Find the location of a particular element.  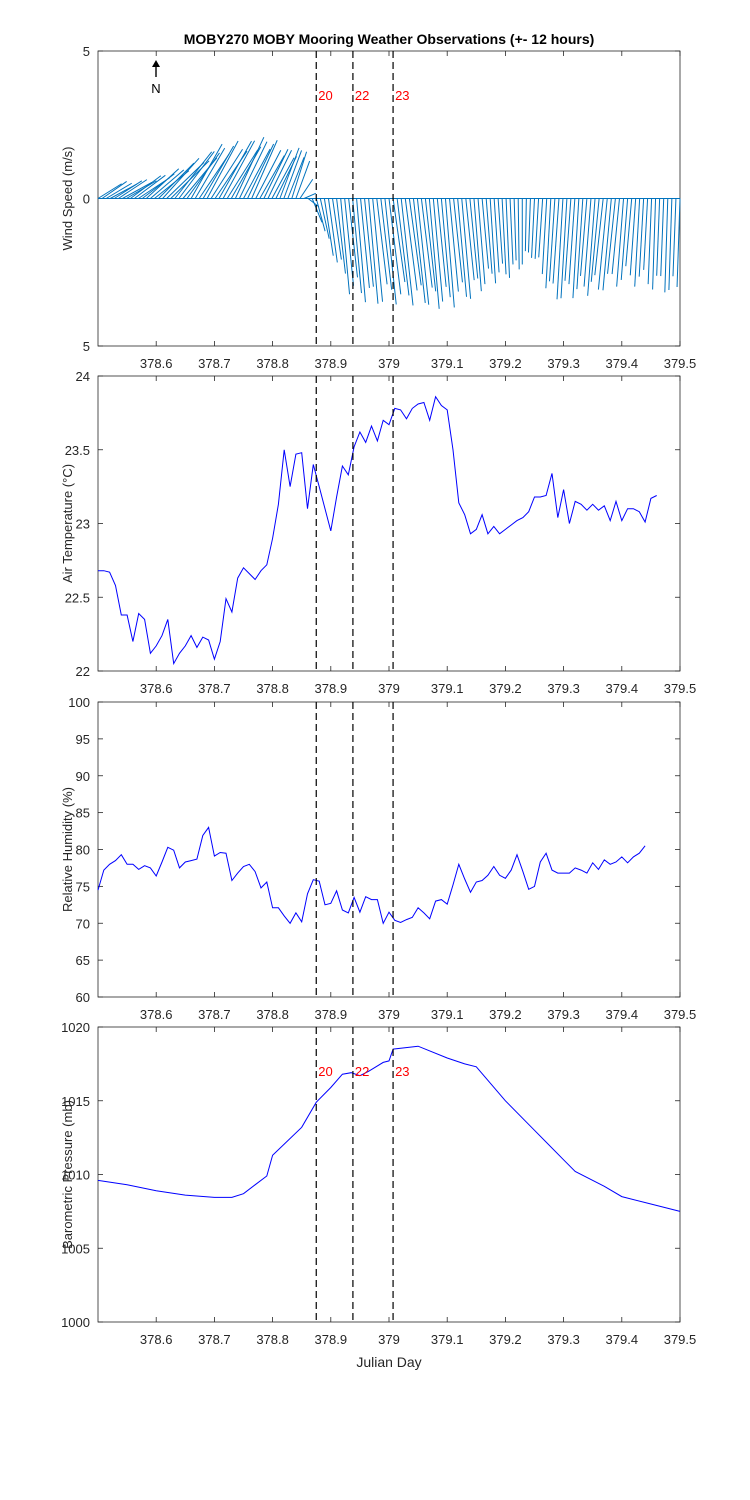

y-tick-label: 95 is located at coordinates (83, 739).